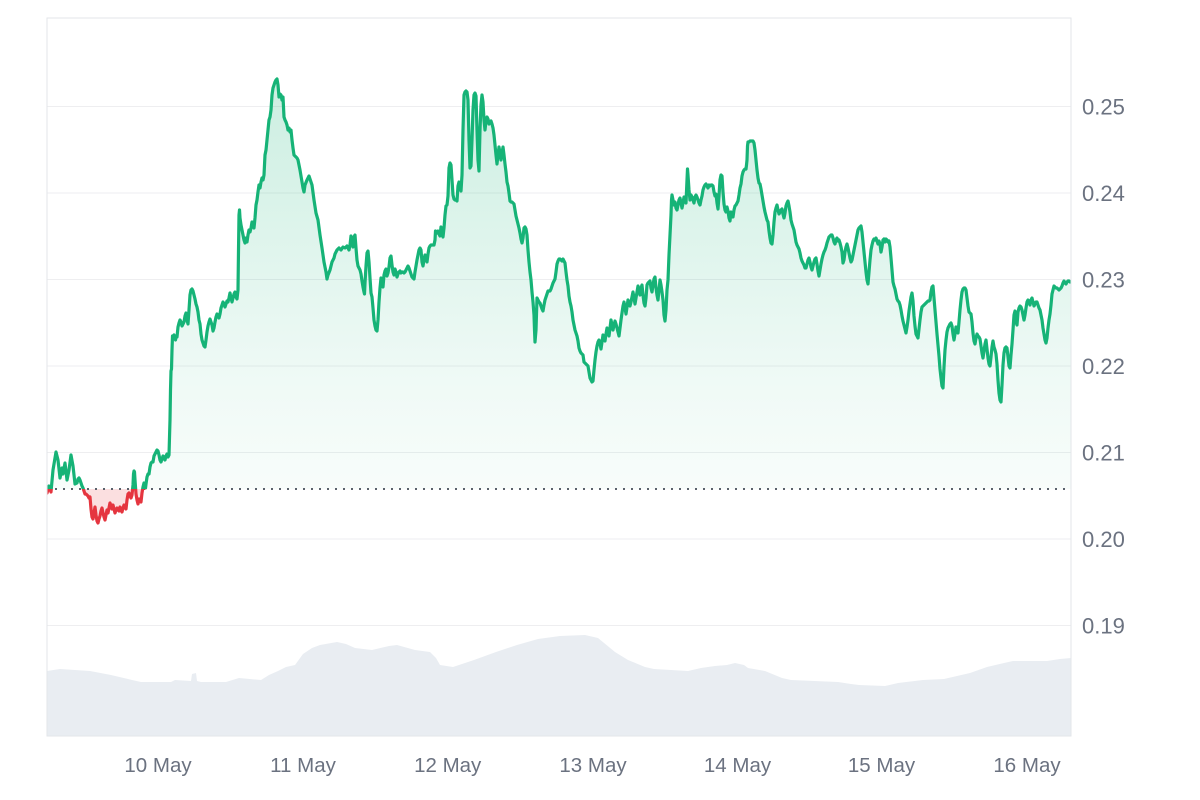 This screenshot has width=1200, height=800. What do you see at coordinates (1027, 765) in the screenshot?
I see `svg-text: 16 May` at bounding box center [1027, 765].